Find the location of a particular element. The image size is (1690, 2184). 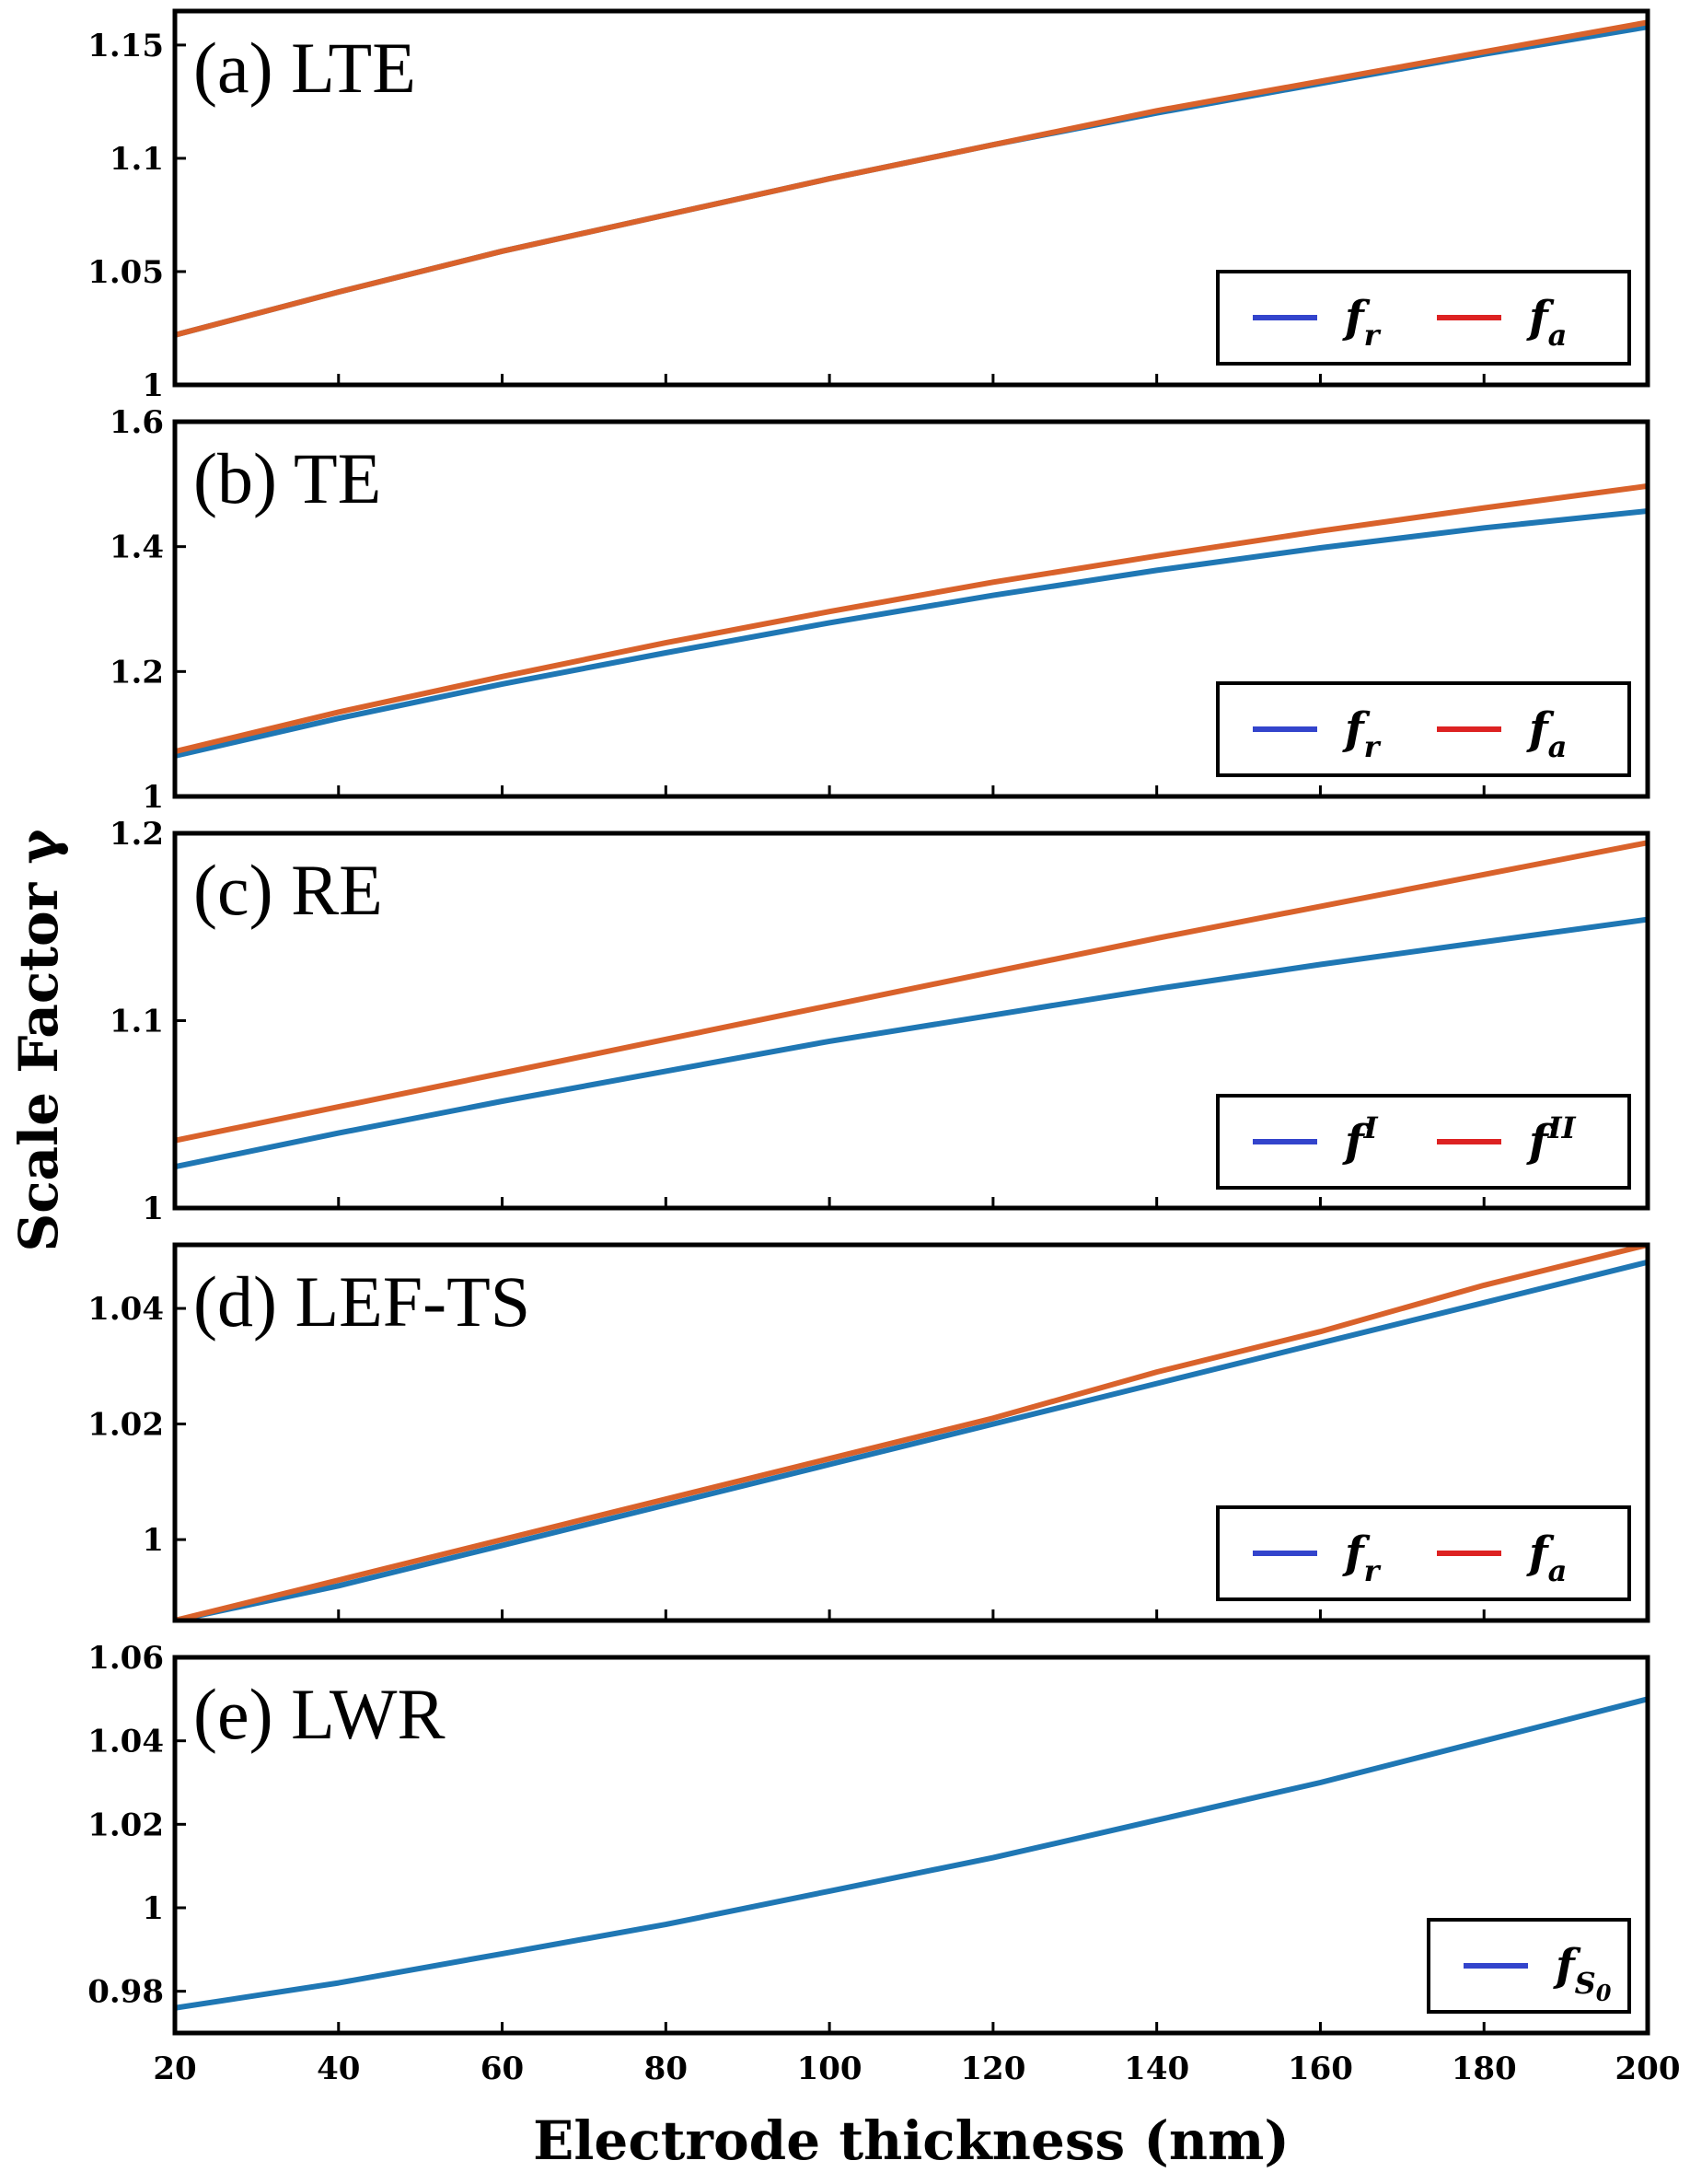

panel-title: (e) LWR is located at coordinates (319, 1714).